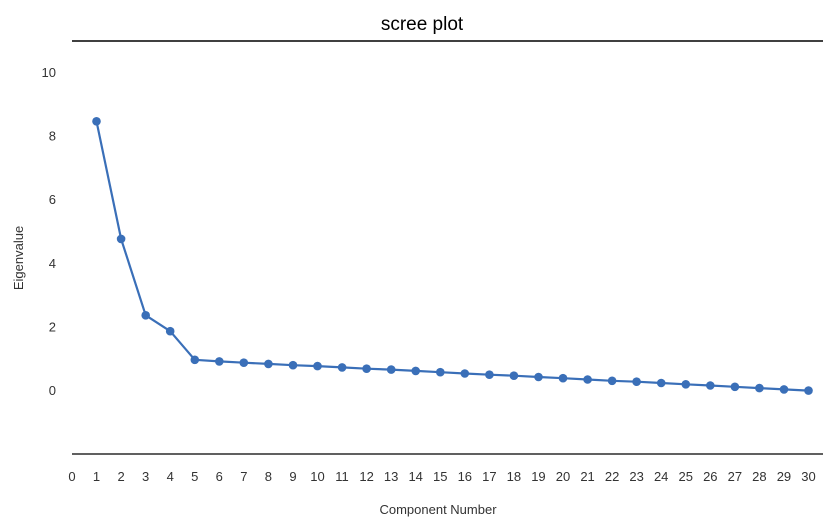  What do you see at coordinates (317, 476) in the screenshot?
I see `x-tick-label: 10` at bounding box center [317, 476].